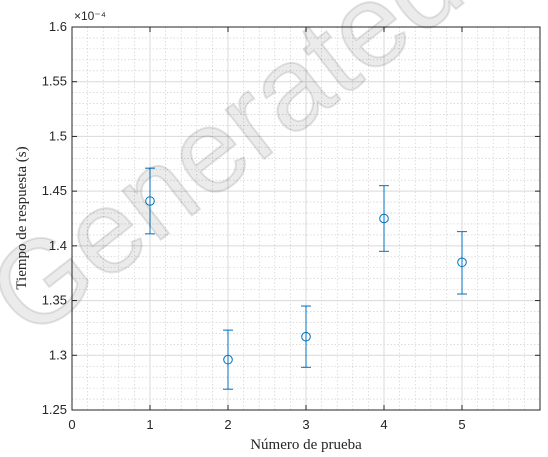  Describe the element at coordinates (54, 409) in the screenshot. I see `y-tick-label: 1.25` at that location.